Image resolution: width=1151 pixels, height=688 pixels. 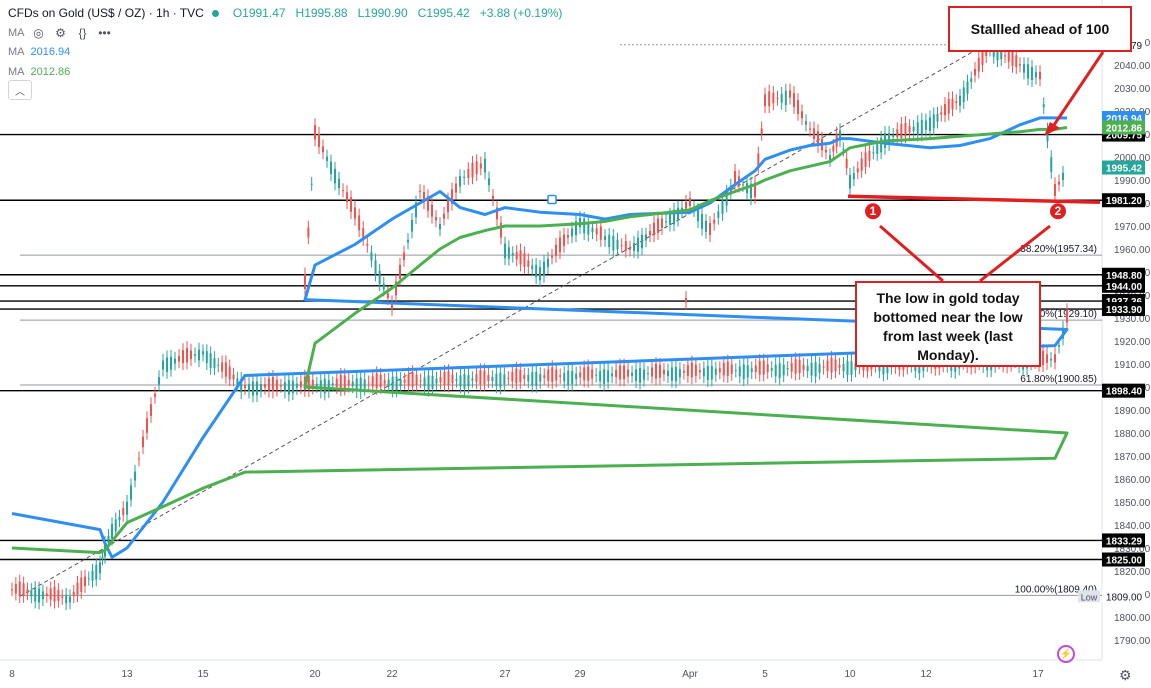 I want to click on ma-legend-row: MA 2016.94, so click(x=39, y=52).